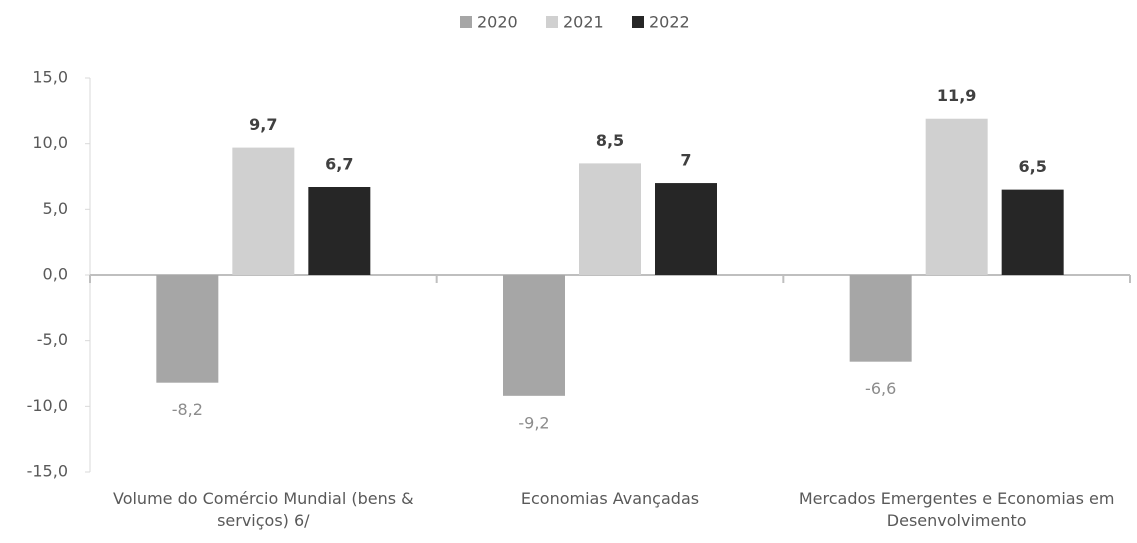 The width and height of the screenshot is (1137, 543). I want to click on x-tick-label: Economias Avançadas, so click(610, 498).